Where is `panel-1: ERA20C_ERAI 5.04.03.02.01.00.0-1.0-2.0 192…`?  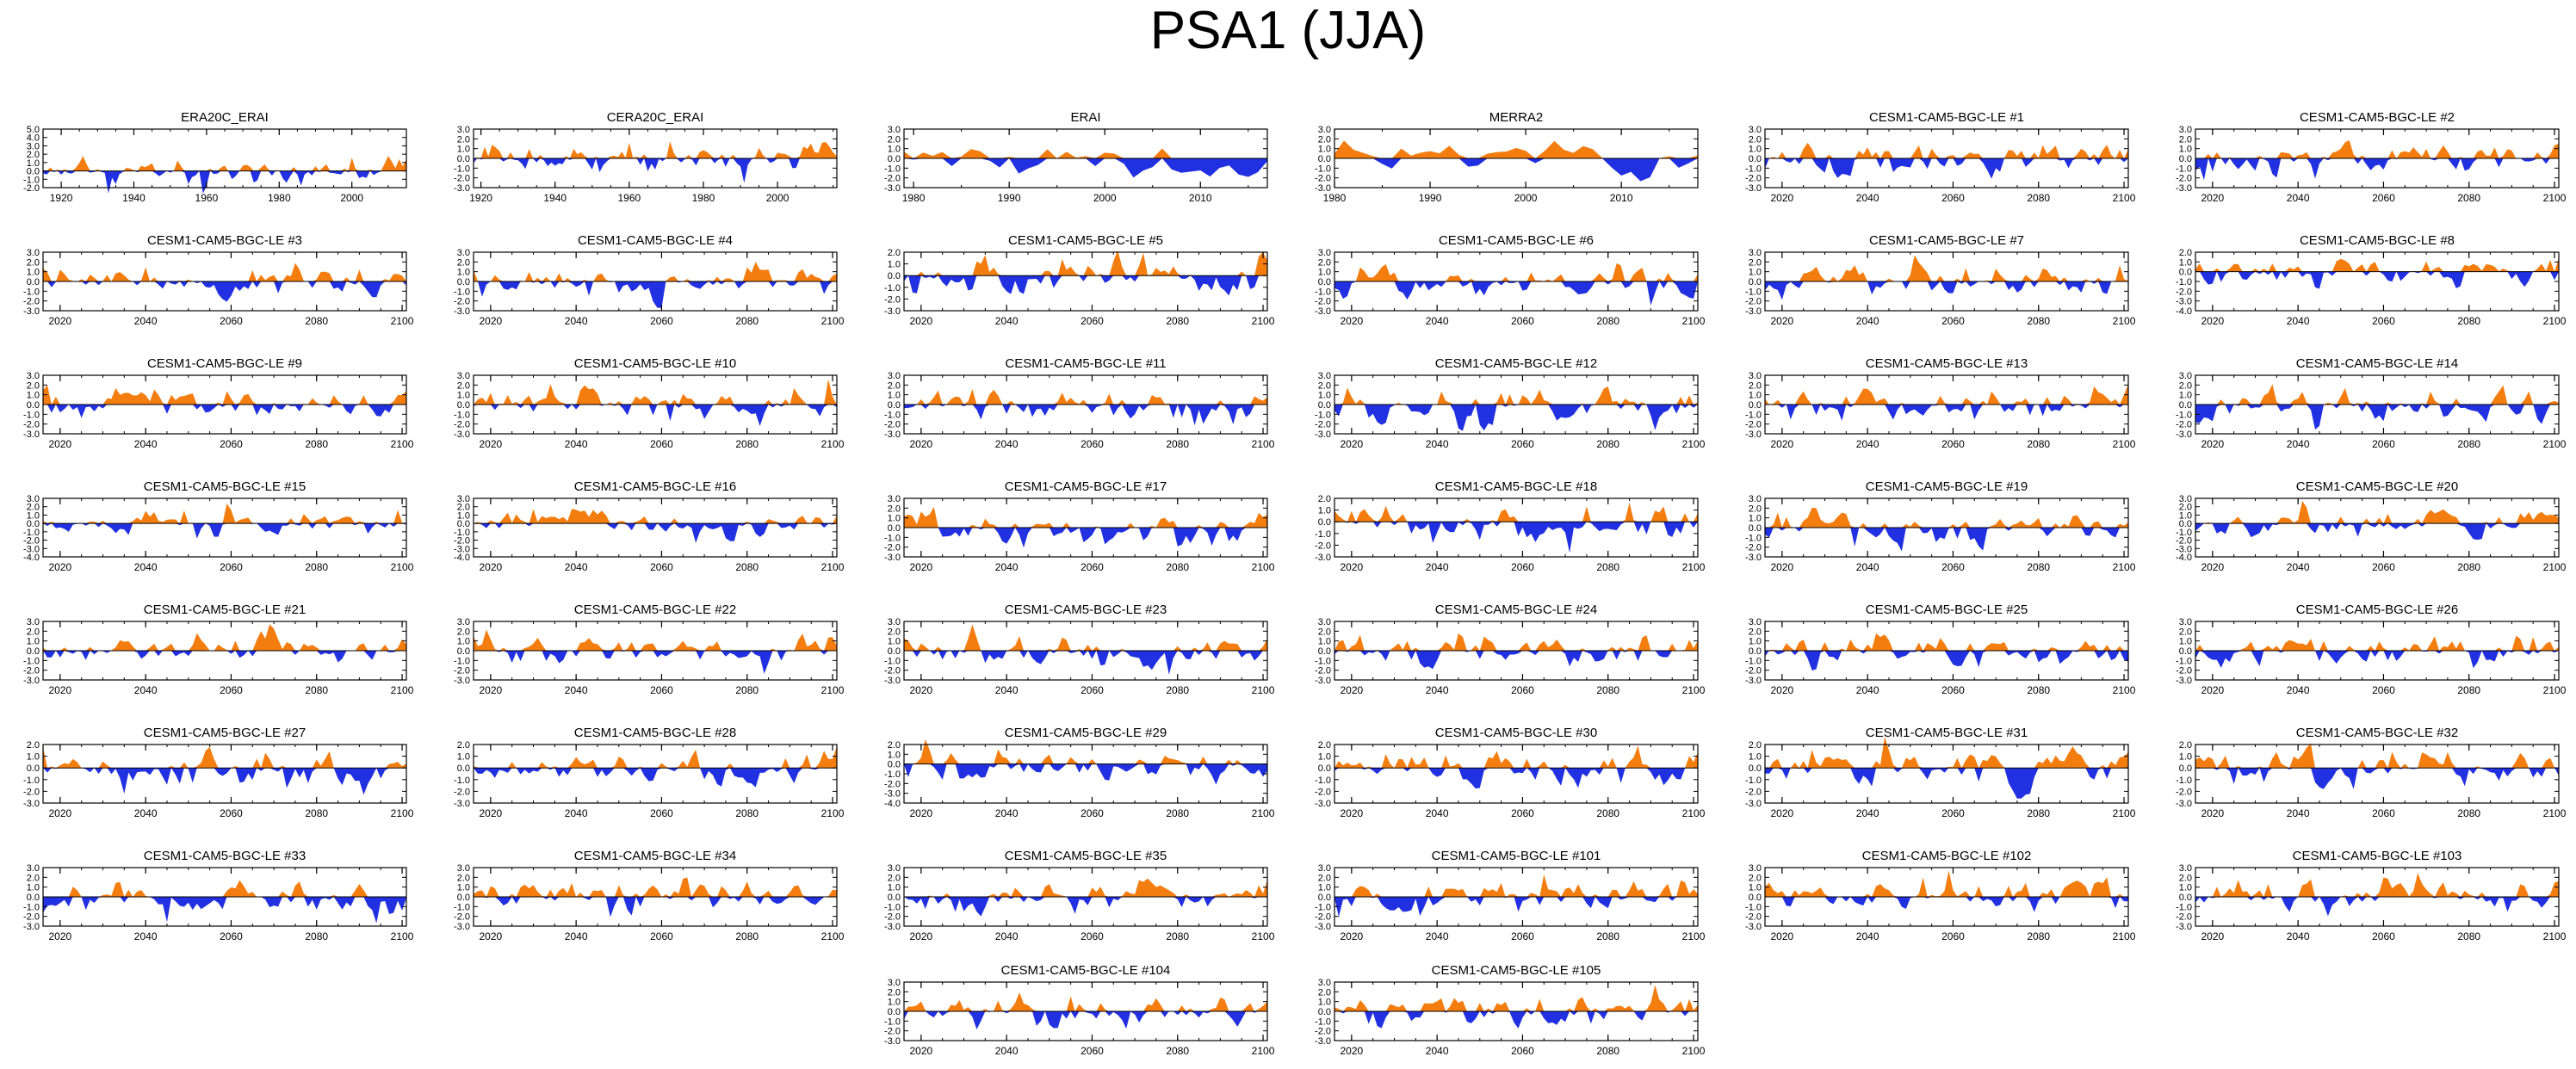 panel-1: ERA20C_ERAI 5.04.03.02.01.00.0-1.0-2.0 192… is located at coordinates (215, 157).